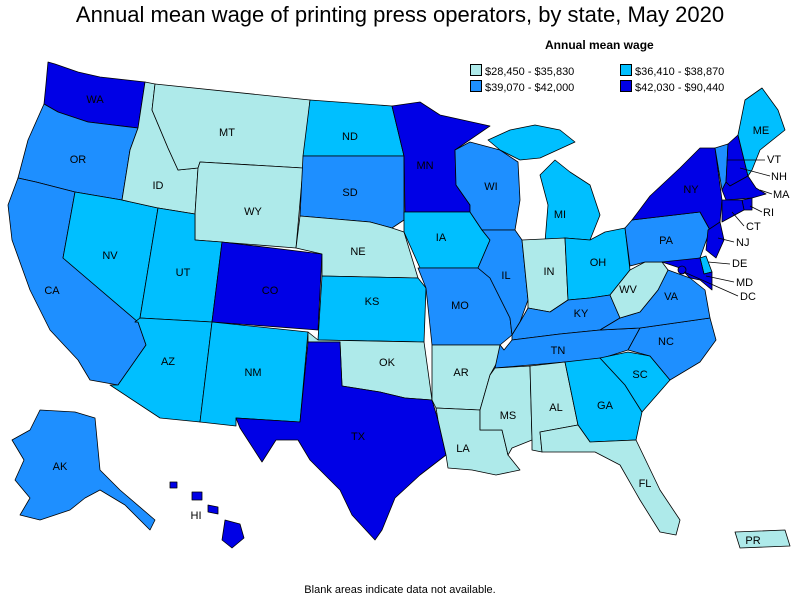  Describe the element at coordinates (358, 437) in the screenshot. I see `label-tx: TX` at that location.